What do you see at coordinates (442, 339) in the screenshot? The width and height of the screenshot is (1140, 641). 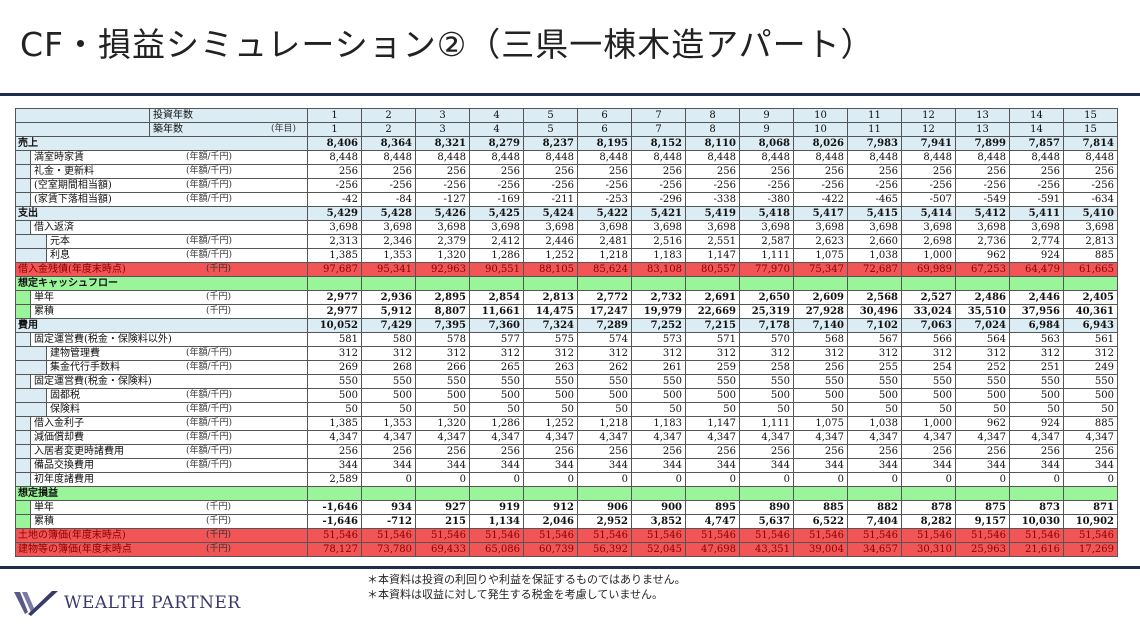 I see `value-cell: 578` at bounding box center [442, 339].